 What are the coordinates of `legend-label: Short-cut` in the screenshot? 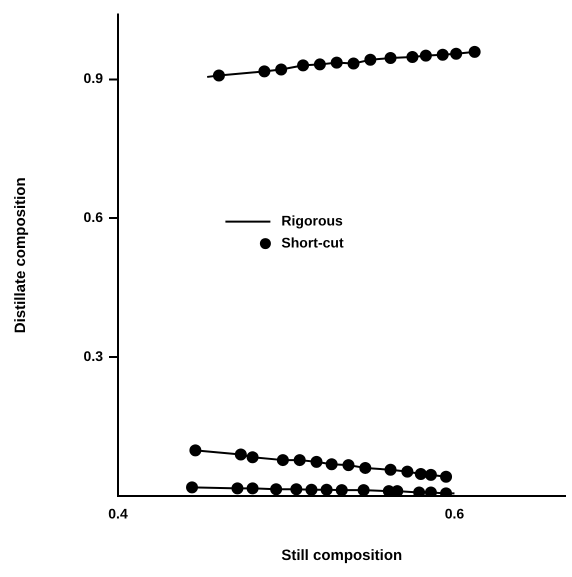 It's located at (312, 242).